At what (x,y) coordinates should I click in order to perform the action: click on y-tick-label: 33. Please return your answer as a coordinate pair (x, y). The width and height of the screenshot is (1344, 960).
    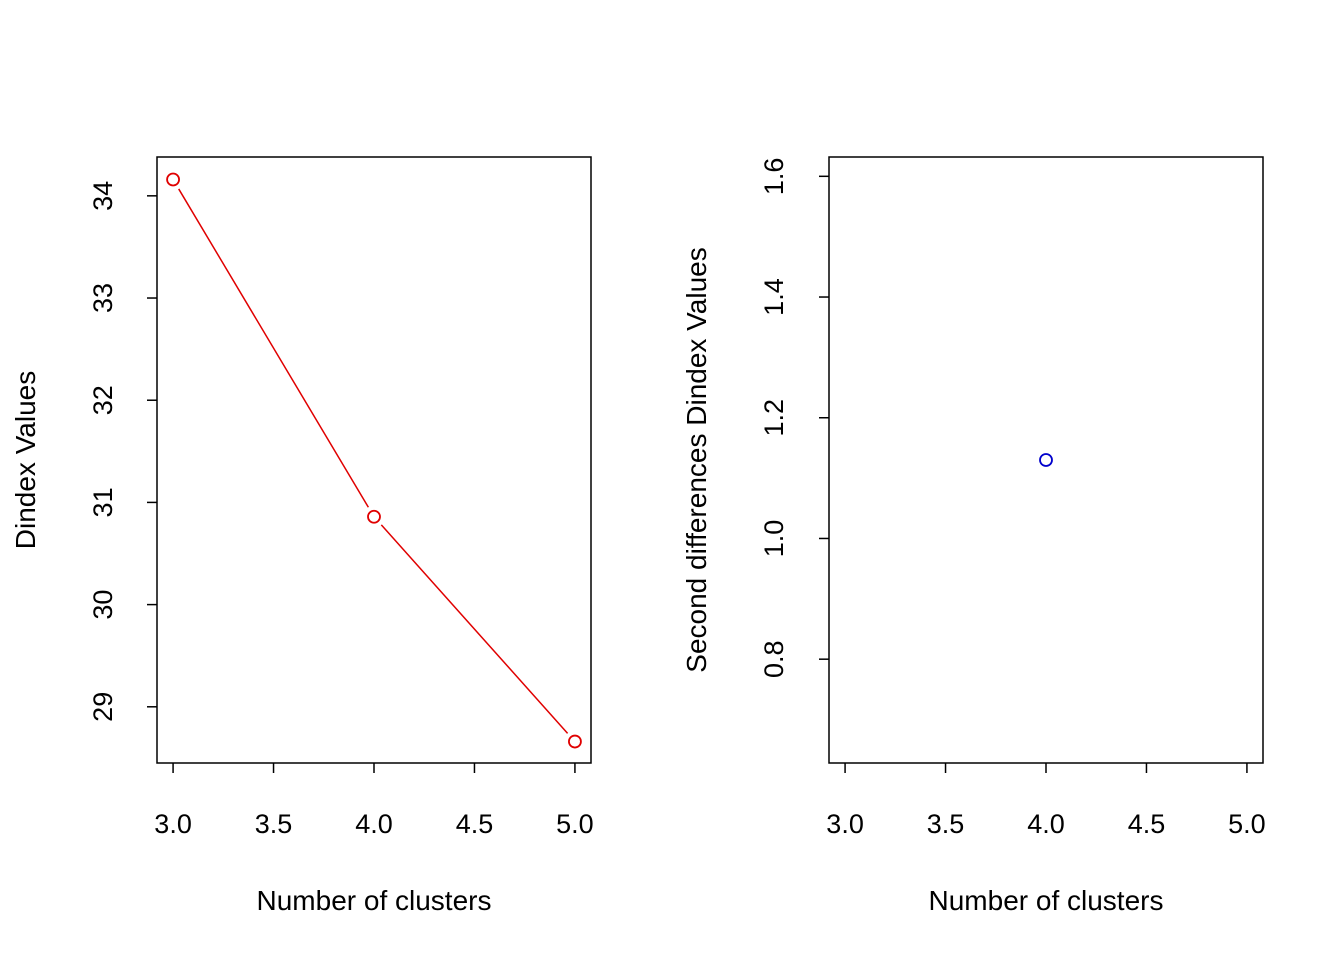
    Looking at the image, I should click on (103, 298).